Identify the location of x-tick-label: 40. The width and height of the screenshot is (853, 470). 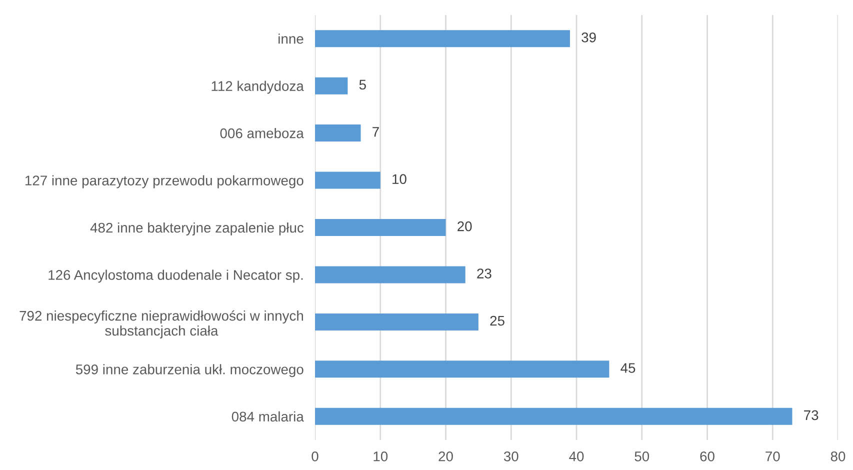
(576, 456).